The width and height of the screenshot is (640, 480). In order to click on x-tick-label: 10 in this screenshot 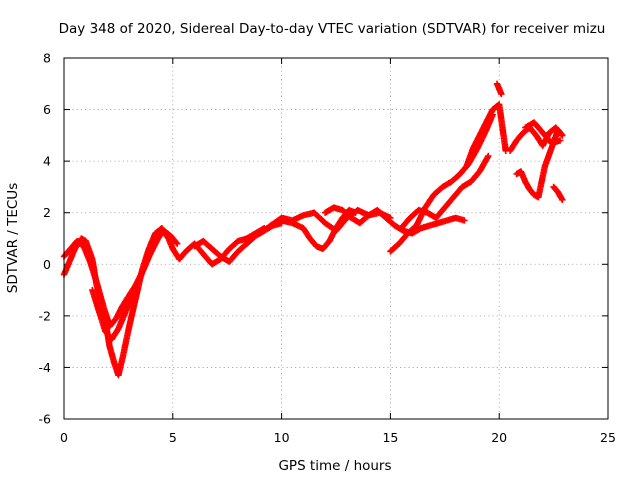, I will do `click(282, 437)`.